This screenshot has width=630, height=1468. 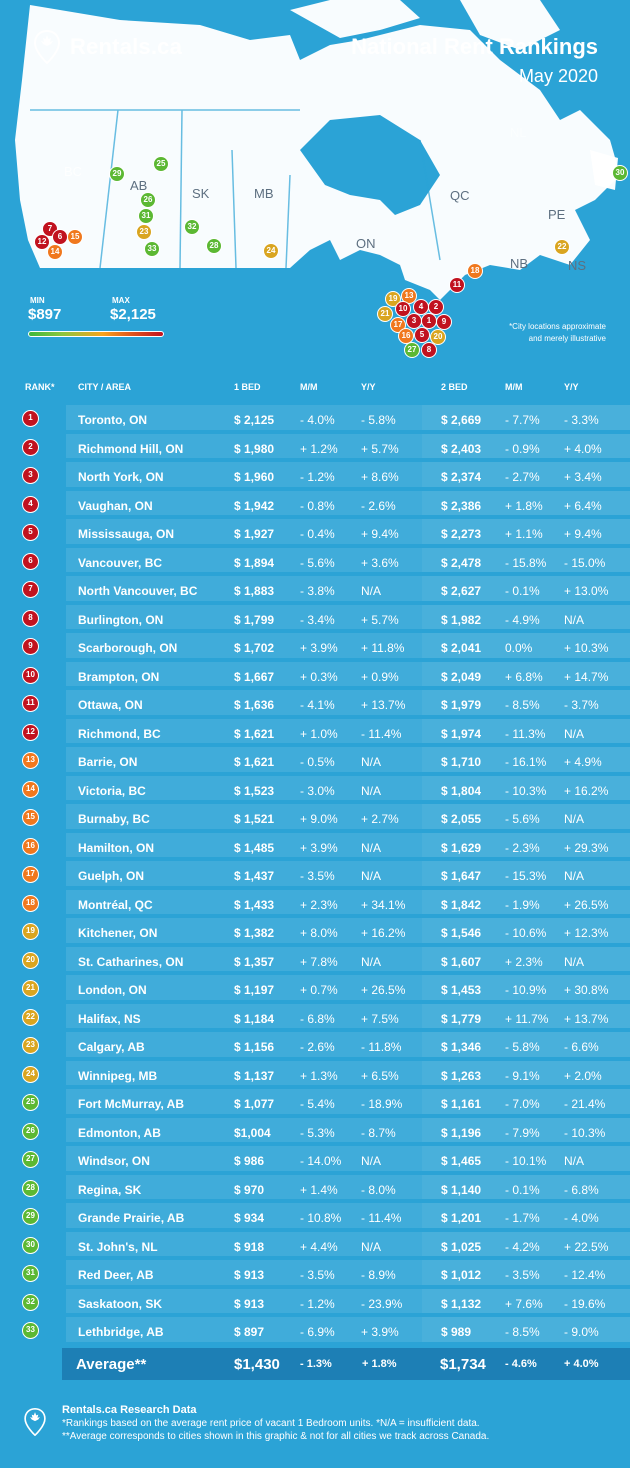 What do you see at coordinates (119, 733) in the screenshot?
I see `city-name: Richmond, BC` at bounding box center [119, 733].